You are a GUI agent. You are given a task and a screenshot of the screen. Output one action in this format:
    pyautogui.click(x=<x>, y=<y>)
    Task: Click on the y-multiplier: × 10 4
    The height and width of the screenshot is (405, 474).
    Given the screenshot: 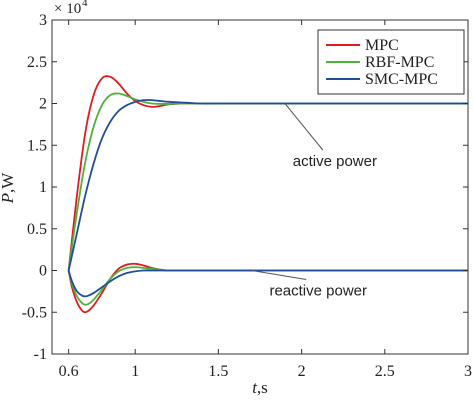 What is the action you would take?
    pyautogui.click(x=71, y=8)
    